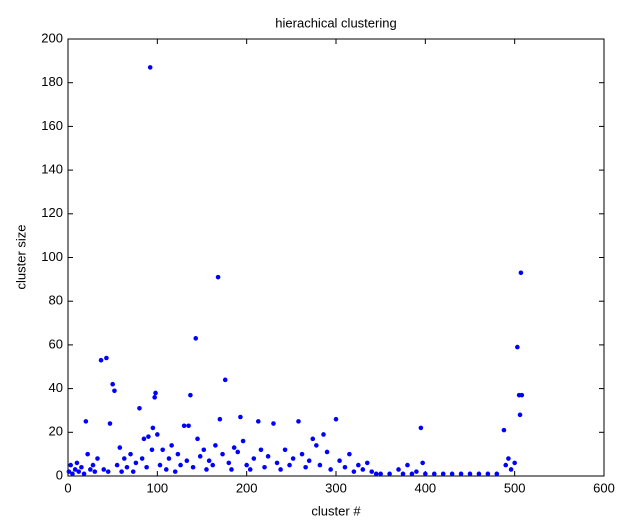 The width and height of the screenshot is (632, 522). What do you see at coordinates (247, 487) in the screenshot?
I see `x-tick-label: 200` at bounding box center [247, 487].